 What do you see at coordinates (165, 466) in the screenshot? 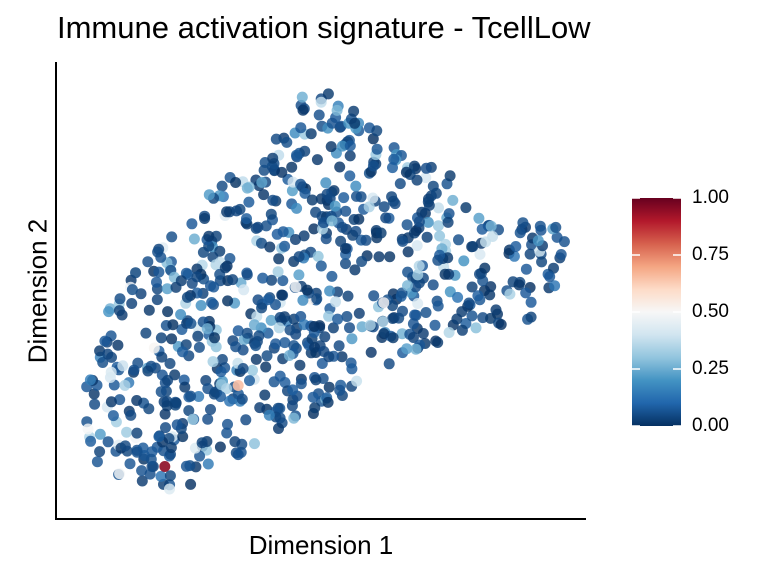
I see `data-point-highlight` at bounding box center [165, 466].